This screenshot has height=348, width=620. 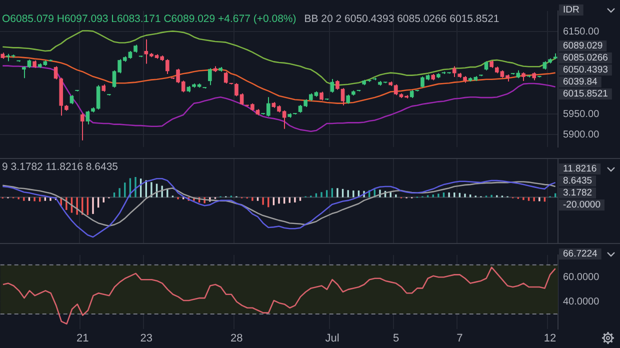 I want to click on text: 6039.84, so click(x=580, y=82).